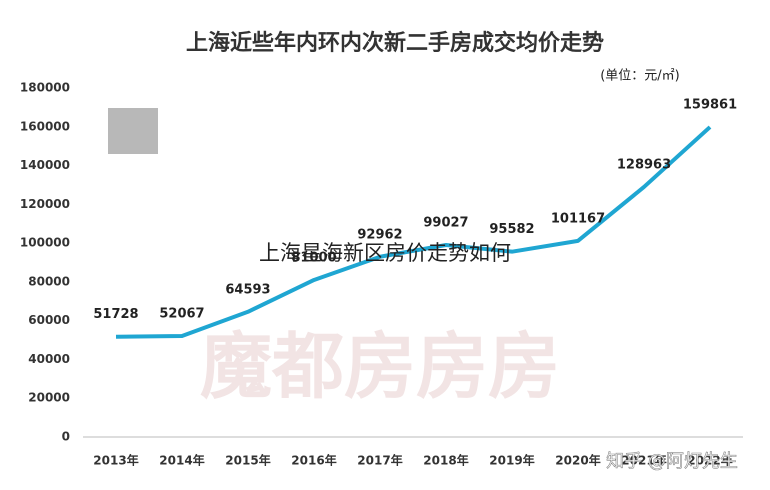 This screenshot has width=770, height=490. I want to click on y-tick-label: 140000, so click(45, 165).